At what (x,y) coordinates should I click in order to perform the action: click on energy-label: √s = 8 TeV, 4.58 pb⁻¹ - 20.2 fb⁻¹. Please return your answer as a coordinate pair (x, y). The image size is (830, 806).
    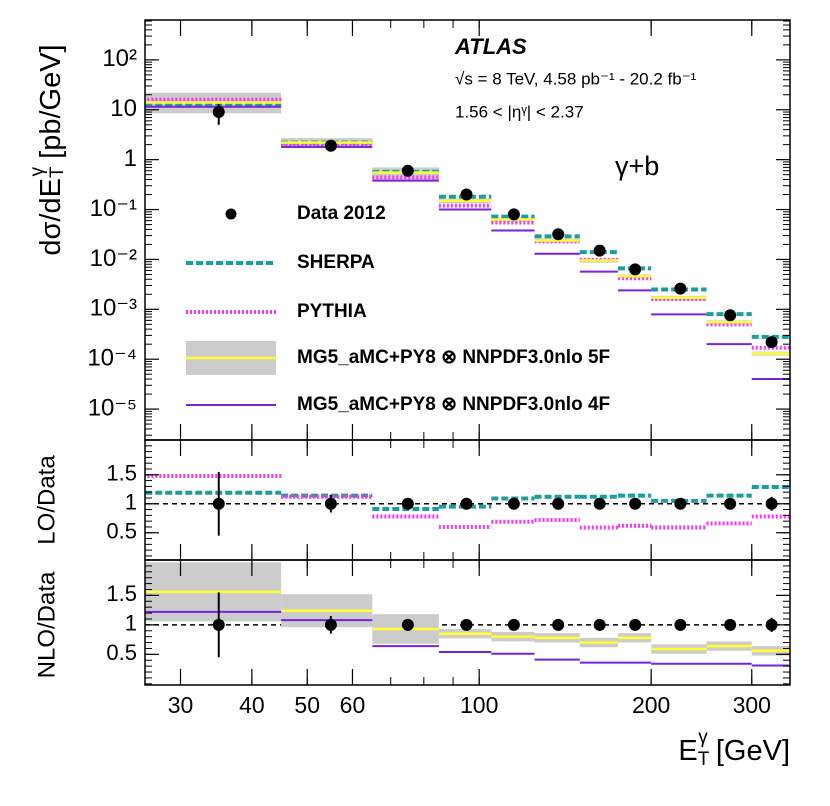
    Looking at the image, I should click on (576, 78).